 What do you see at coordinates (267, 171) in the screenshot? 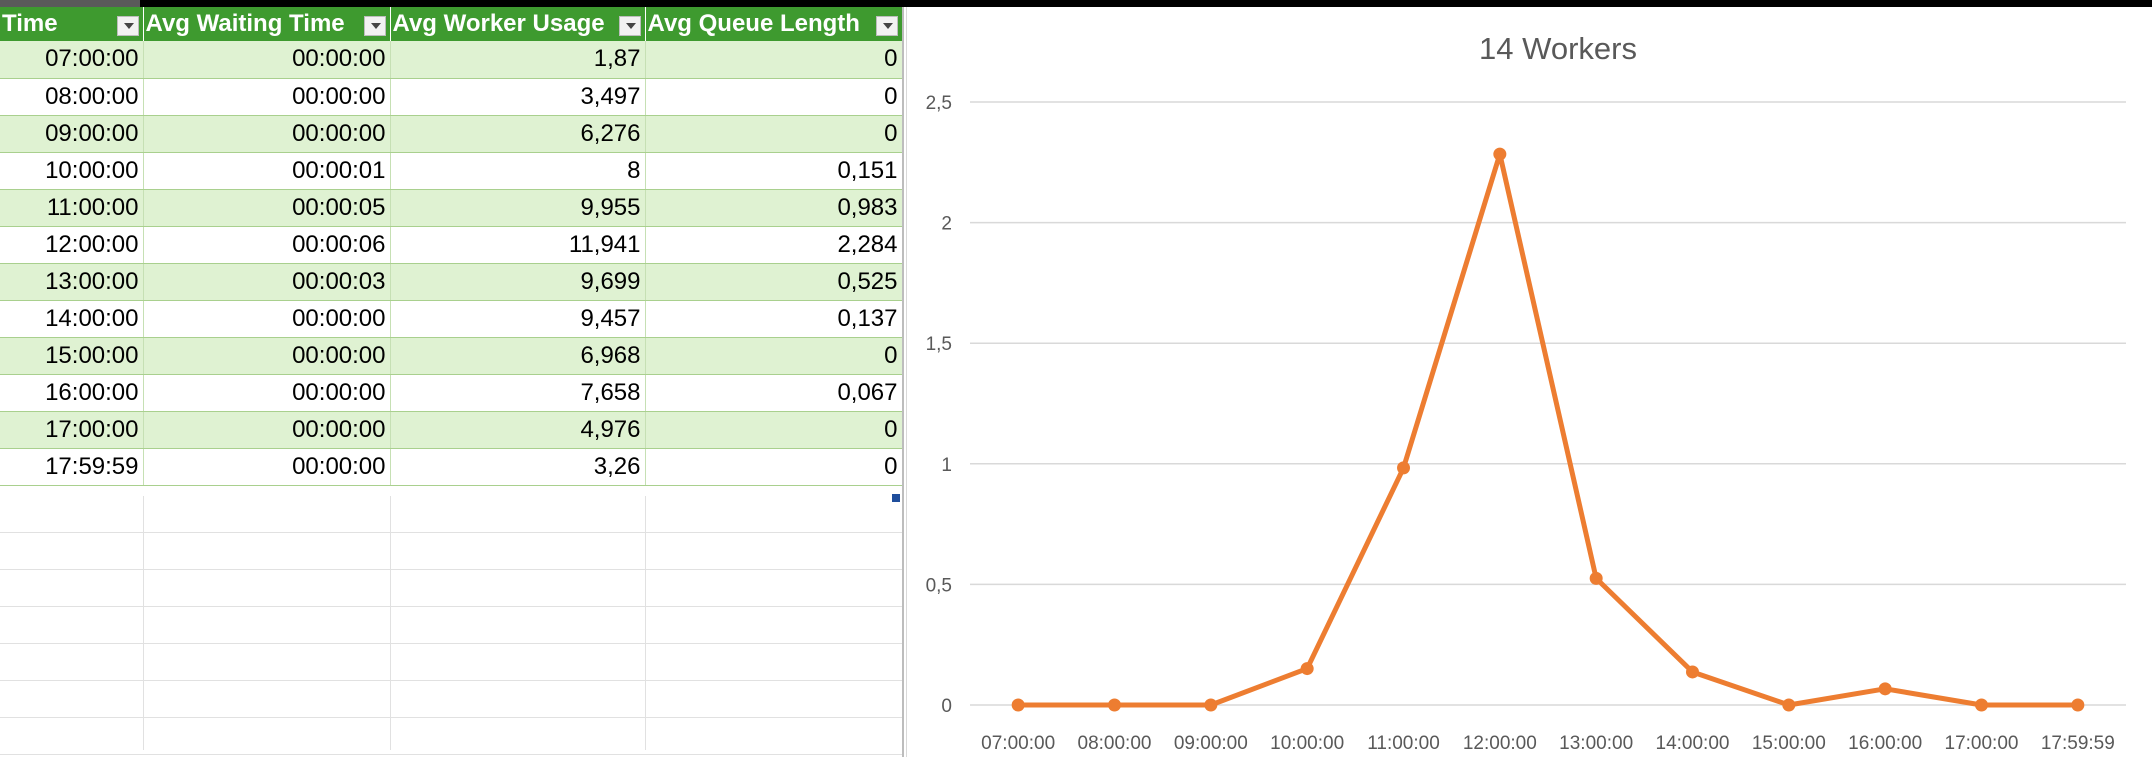
I see `cell-avg-waiting-time: 00:00:01` at bounding box center [267, 171].